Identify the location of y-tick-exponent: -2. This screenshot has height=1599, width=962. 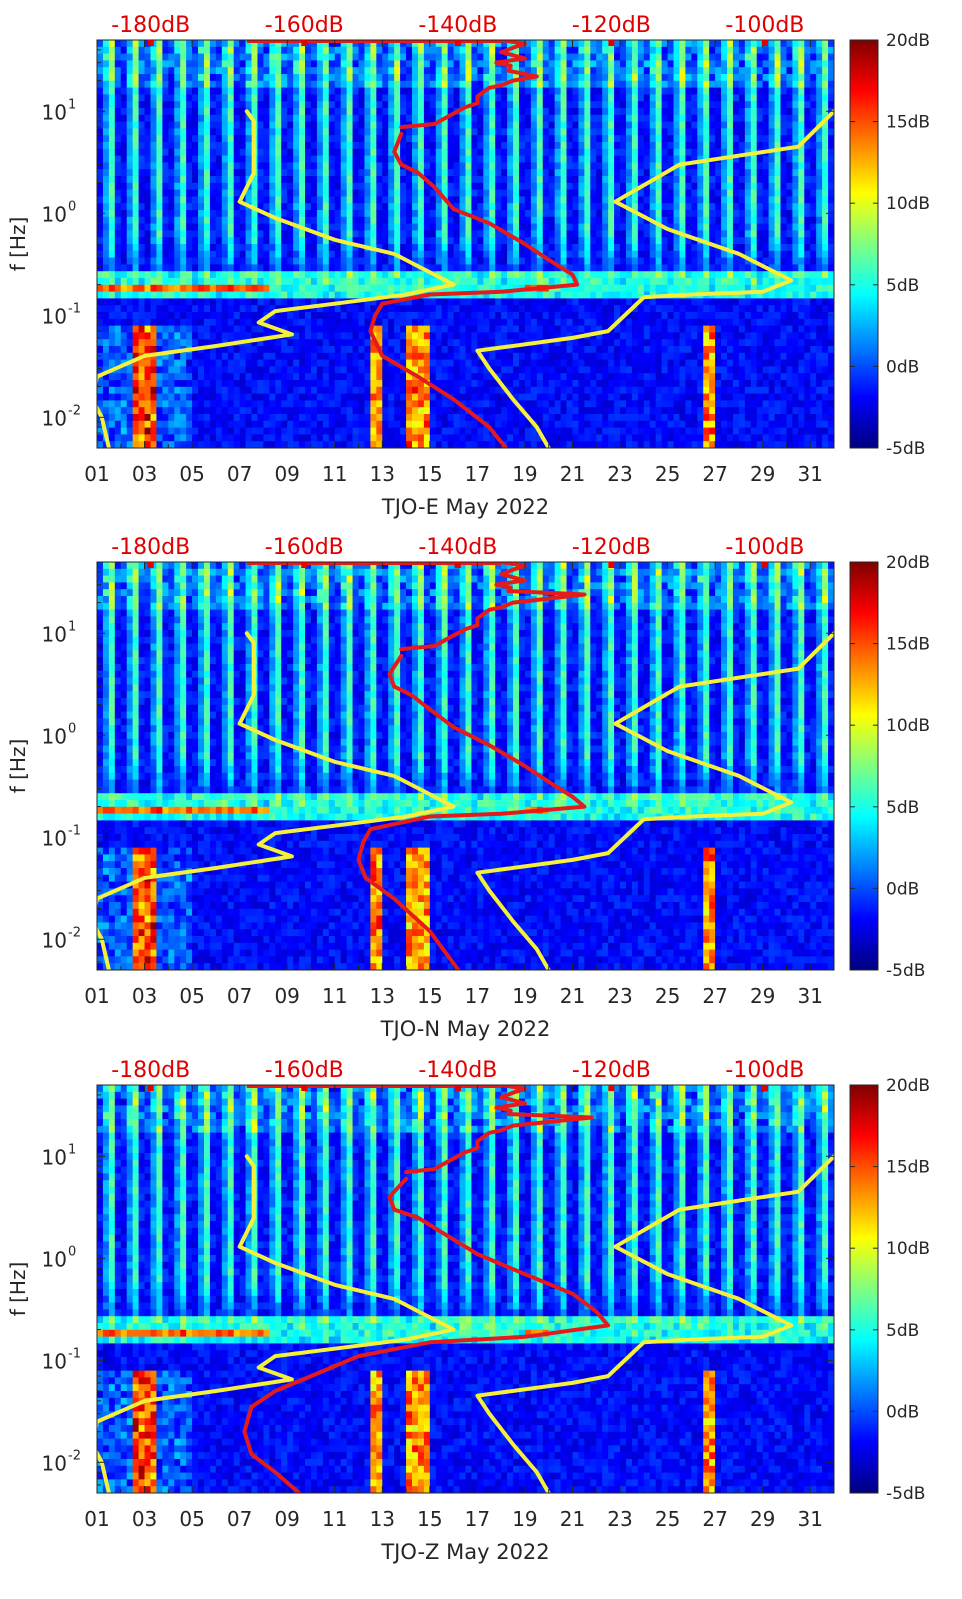
(74, 410).